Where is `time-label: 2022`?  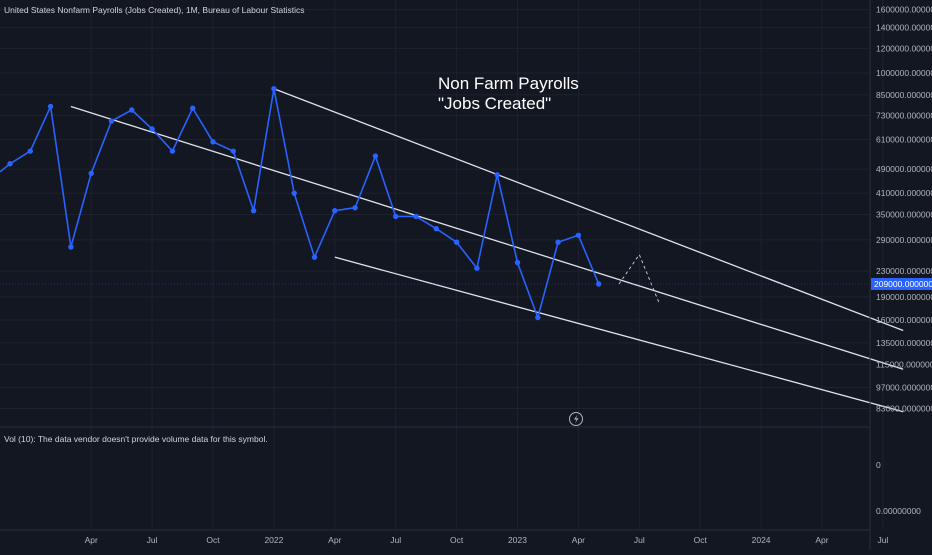 time-label: 2022 is located at coordinates (273, 540).